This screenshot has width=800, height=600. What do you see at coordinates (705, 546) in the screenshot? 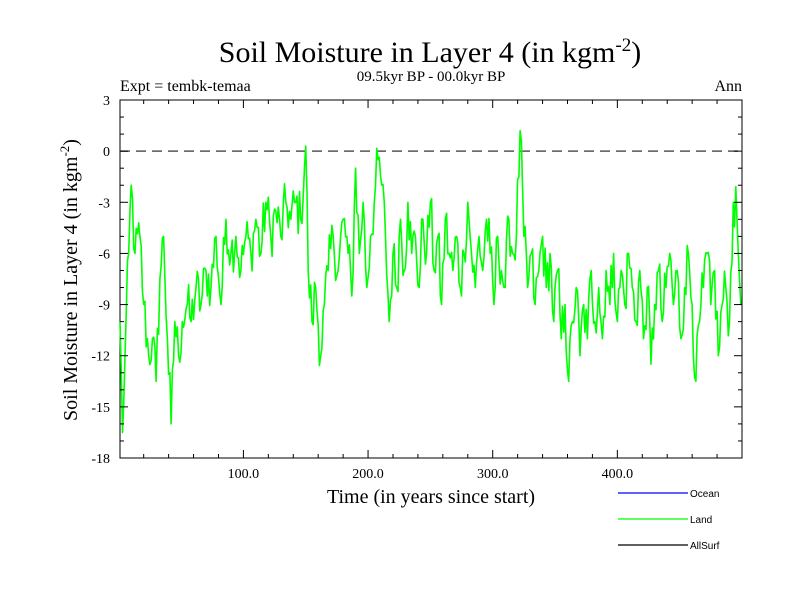
I see `legend-label-allsurf: AllSurf` at bounding box center [705, 546].